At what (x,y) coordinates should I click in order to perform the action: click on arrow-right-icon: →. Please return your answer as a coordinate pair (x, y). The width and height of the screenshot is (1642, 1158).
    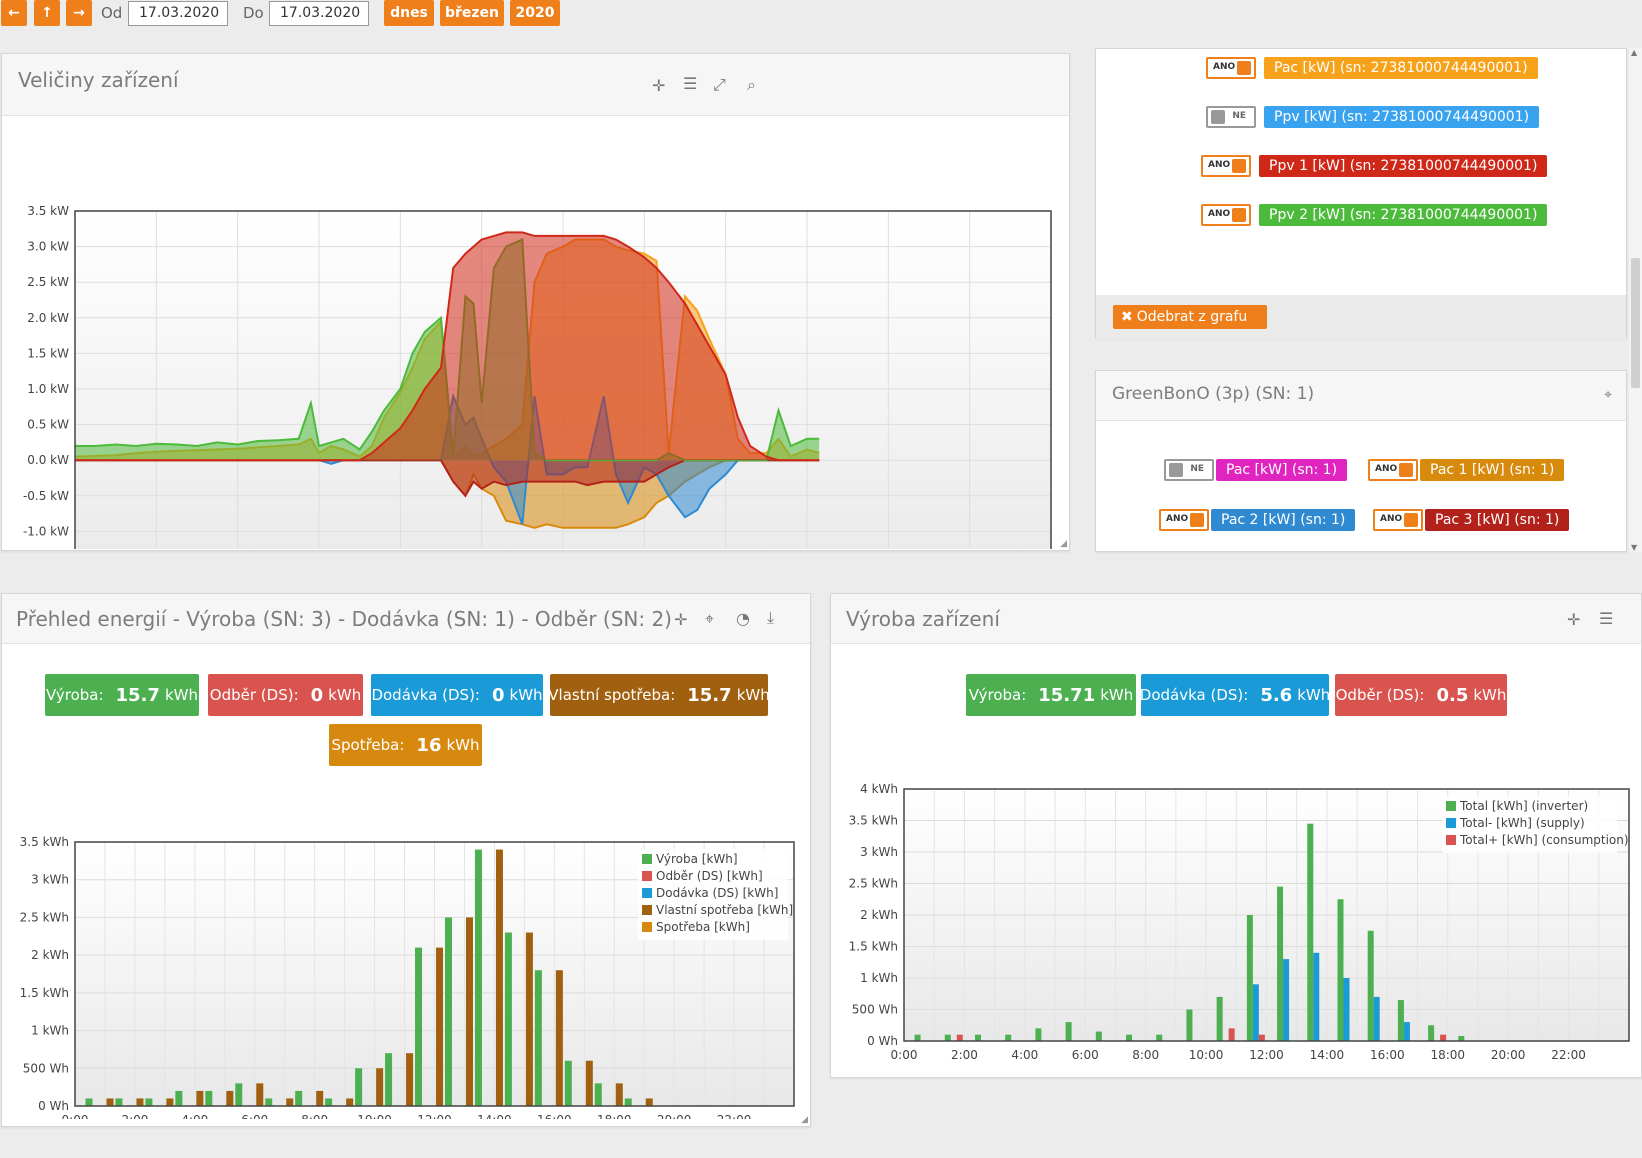
    Looking at the image, I should click on (79, 13).